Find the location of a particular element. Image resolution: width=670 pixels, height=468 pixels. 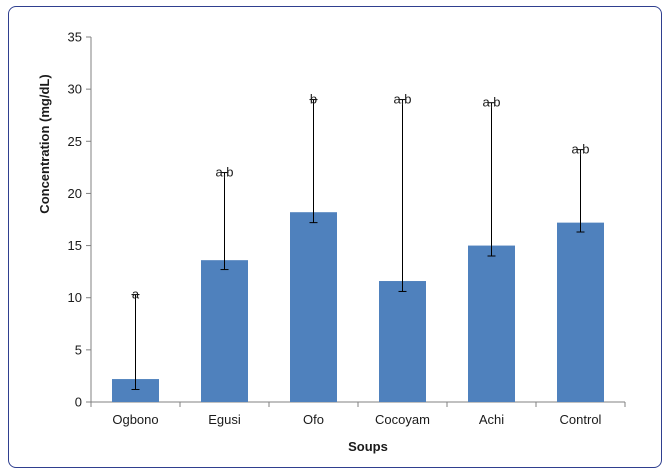

significance-label: a is located at coordinates (136, 294).